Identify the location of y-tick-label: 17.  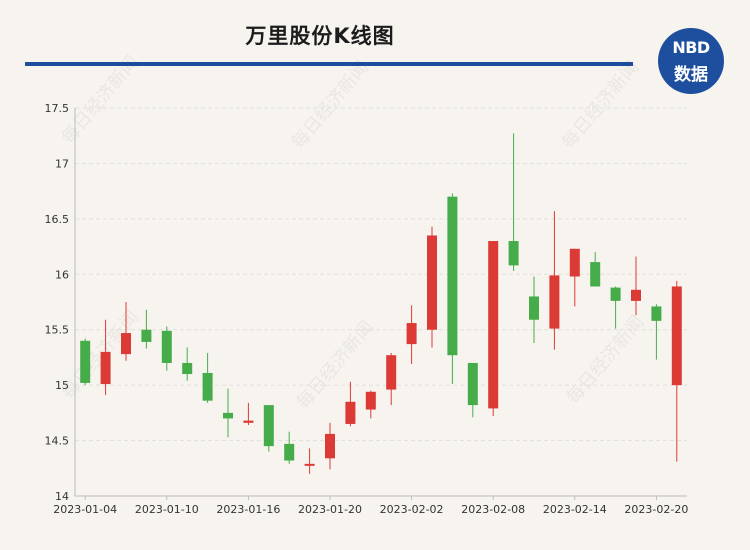
(62, 163).